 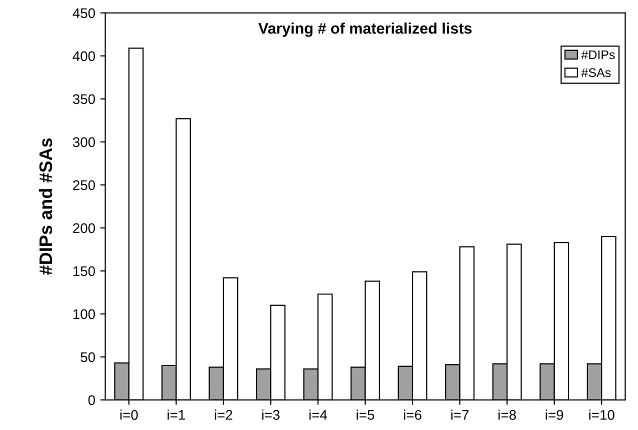 What do you see at coordinates (365, 415) in the screenshot?
I see `x-tick-label: i=5` at bounding box center [365, 415].